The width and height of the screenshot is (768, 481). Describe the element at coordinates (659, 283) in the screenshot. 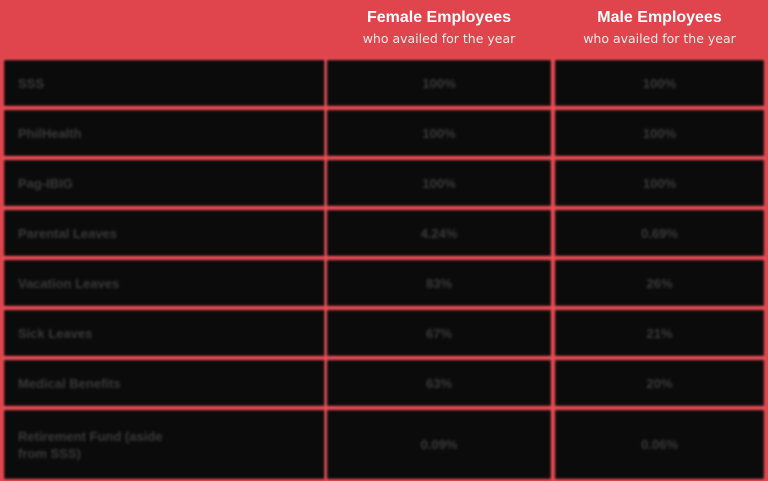

I see `male-value: 26%` at that location.